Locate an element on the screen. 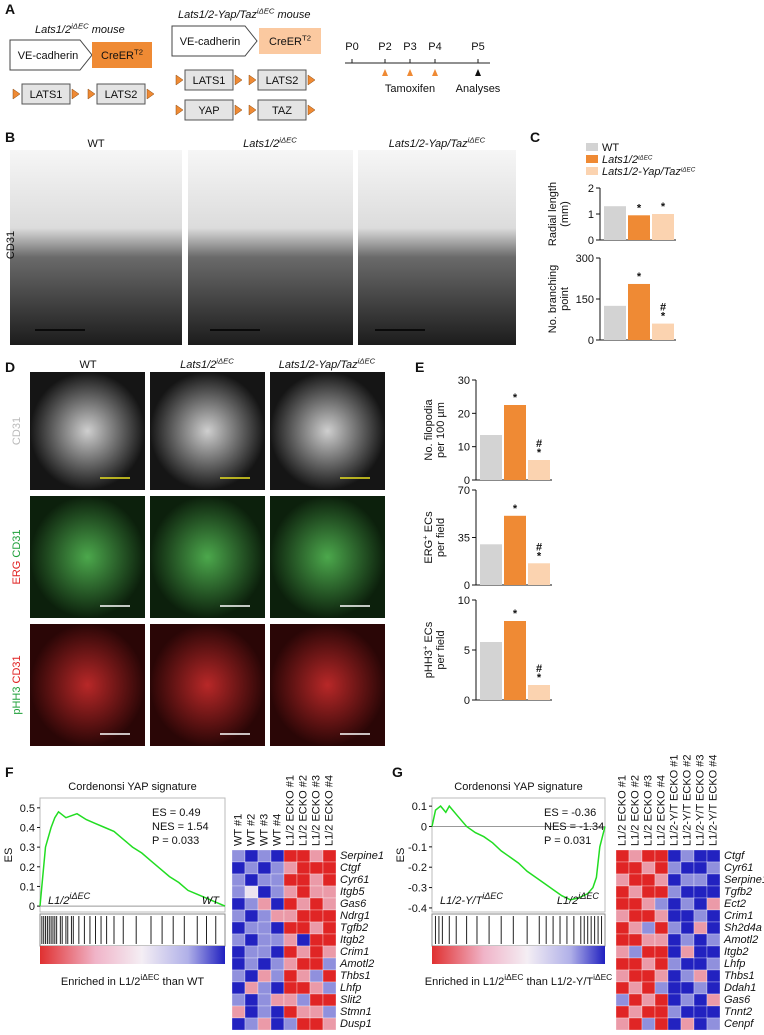 The image size is (764, 1035). text-part: = 0.033 is located at coordinates (179, 841).